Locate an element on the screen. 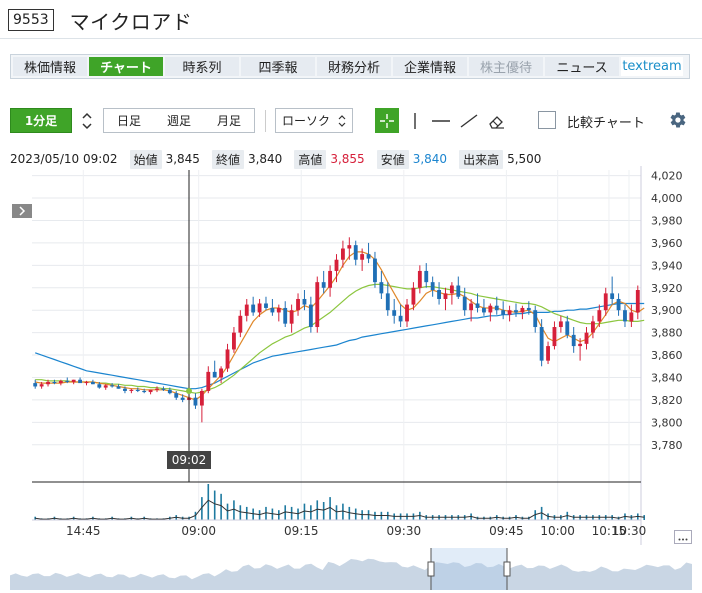 This screenshot has width=702, height=593. volume-label: 出来高 is located at coordinates (481, 159).